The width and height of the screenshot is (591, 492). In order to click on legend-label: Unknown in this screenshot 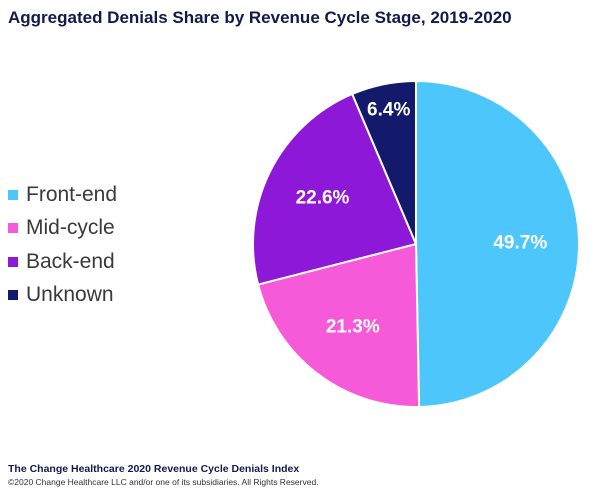, I will do `click(70, 295)`.